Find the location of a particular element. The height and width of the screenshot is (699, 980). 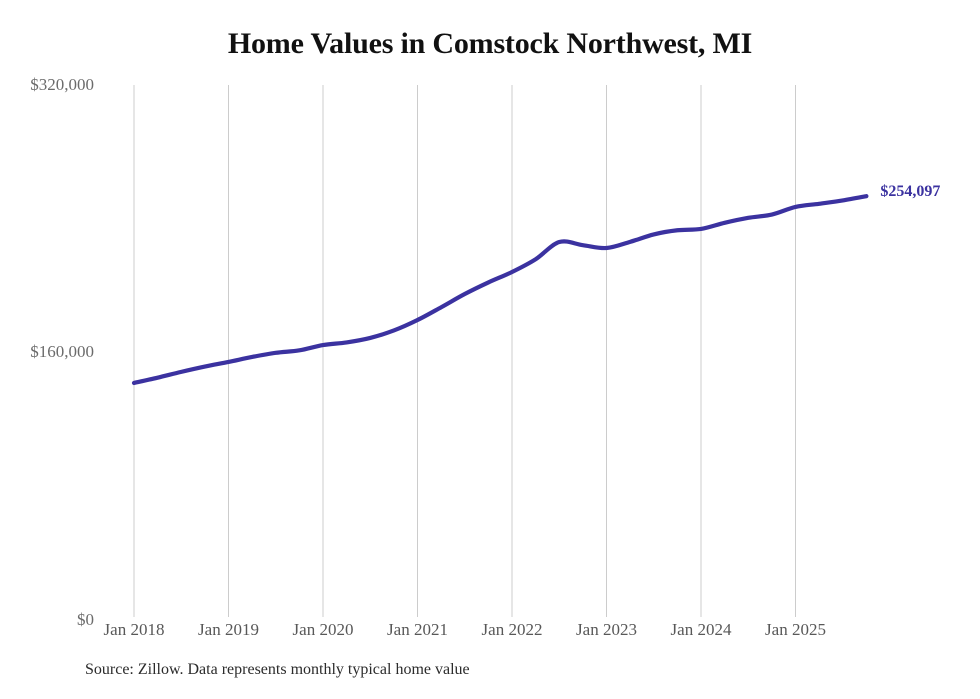

y-tick-label-160000: $160,000 is located at coordinates (62, 351).